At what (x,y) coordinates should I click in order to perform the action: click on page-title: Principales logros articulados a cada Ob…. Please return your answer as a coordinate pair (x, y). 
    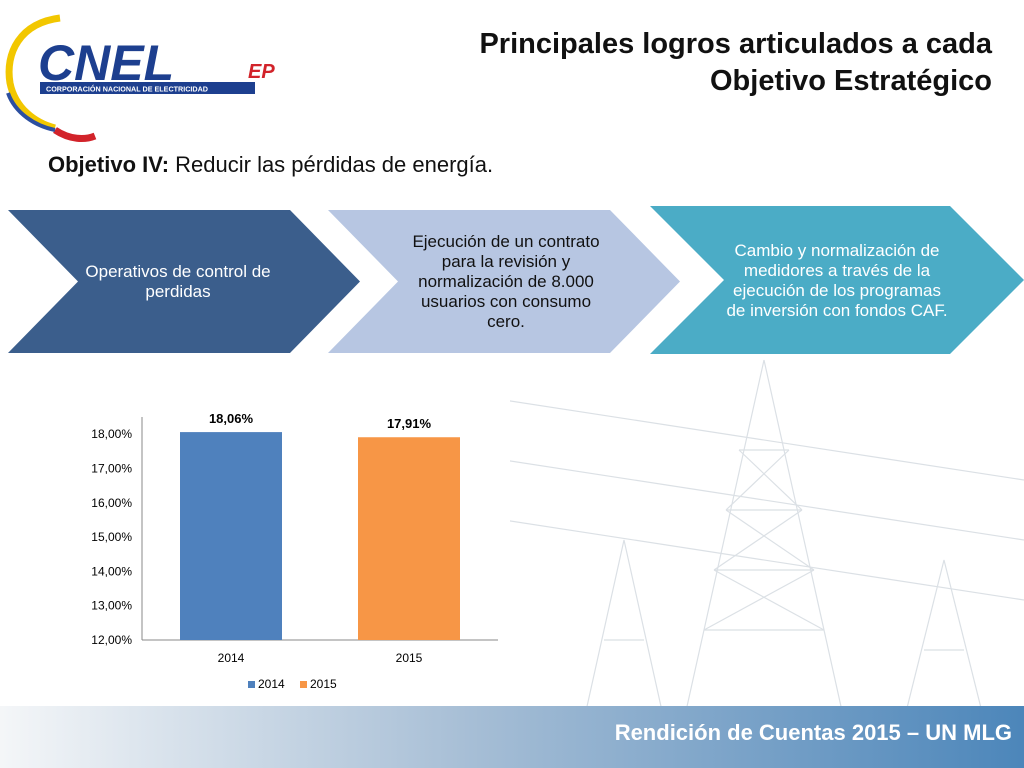
    Looking at the image, I should click on (672, 63).